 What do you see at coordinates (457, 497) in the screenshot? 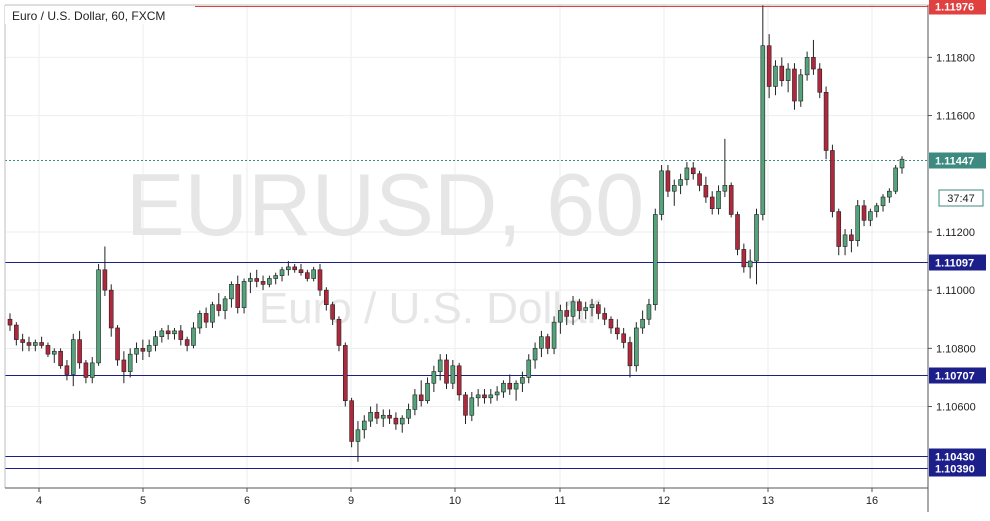
I see `time-axis: 4 5 6 9 10 11 12 13 16` at bounding box center [457, 497].